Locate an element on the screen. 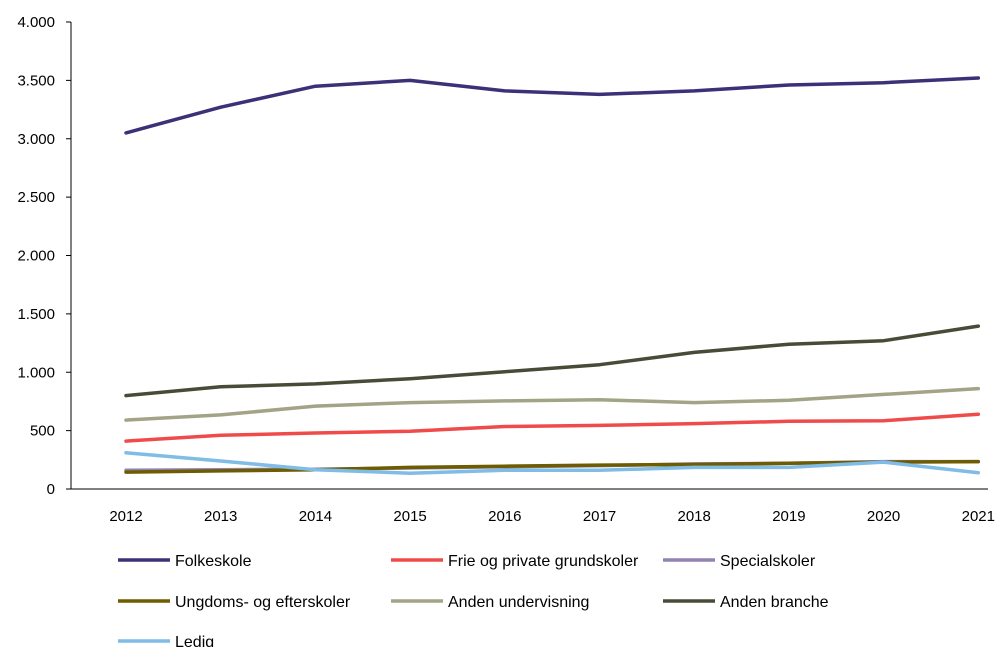 This screenshot has width=1006, height=647. y-tick-label: 0 is located at coordinates (51, 489).